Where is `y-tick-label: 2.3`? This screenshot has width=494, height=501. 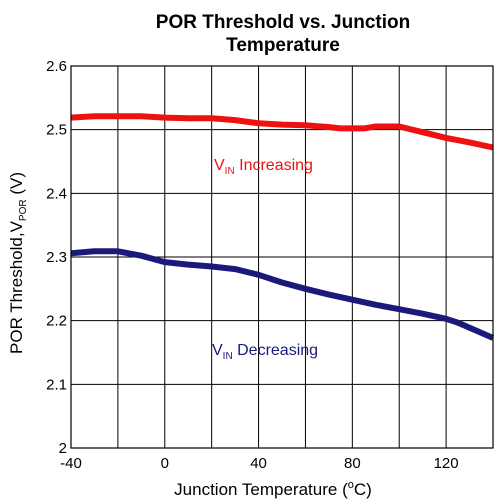
y-tick-label: 2.3 is located at coordinates (56, 257).